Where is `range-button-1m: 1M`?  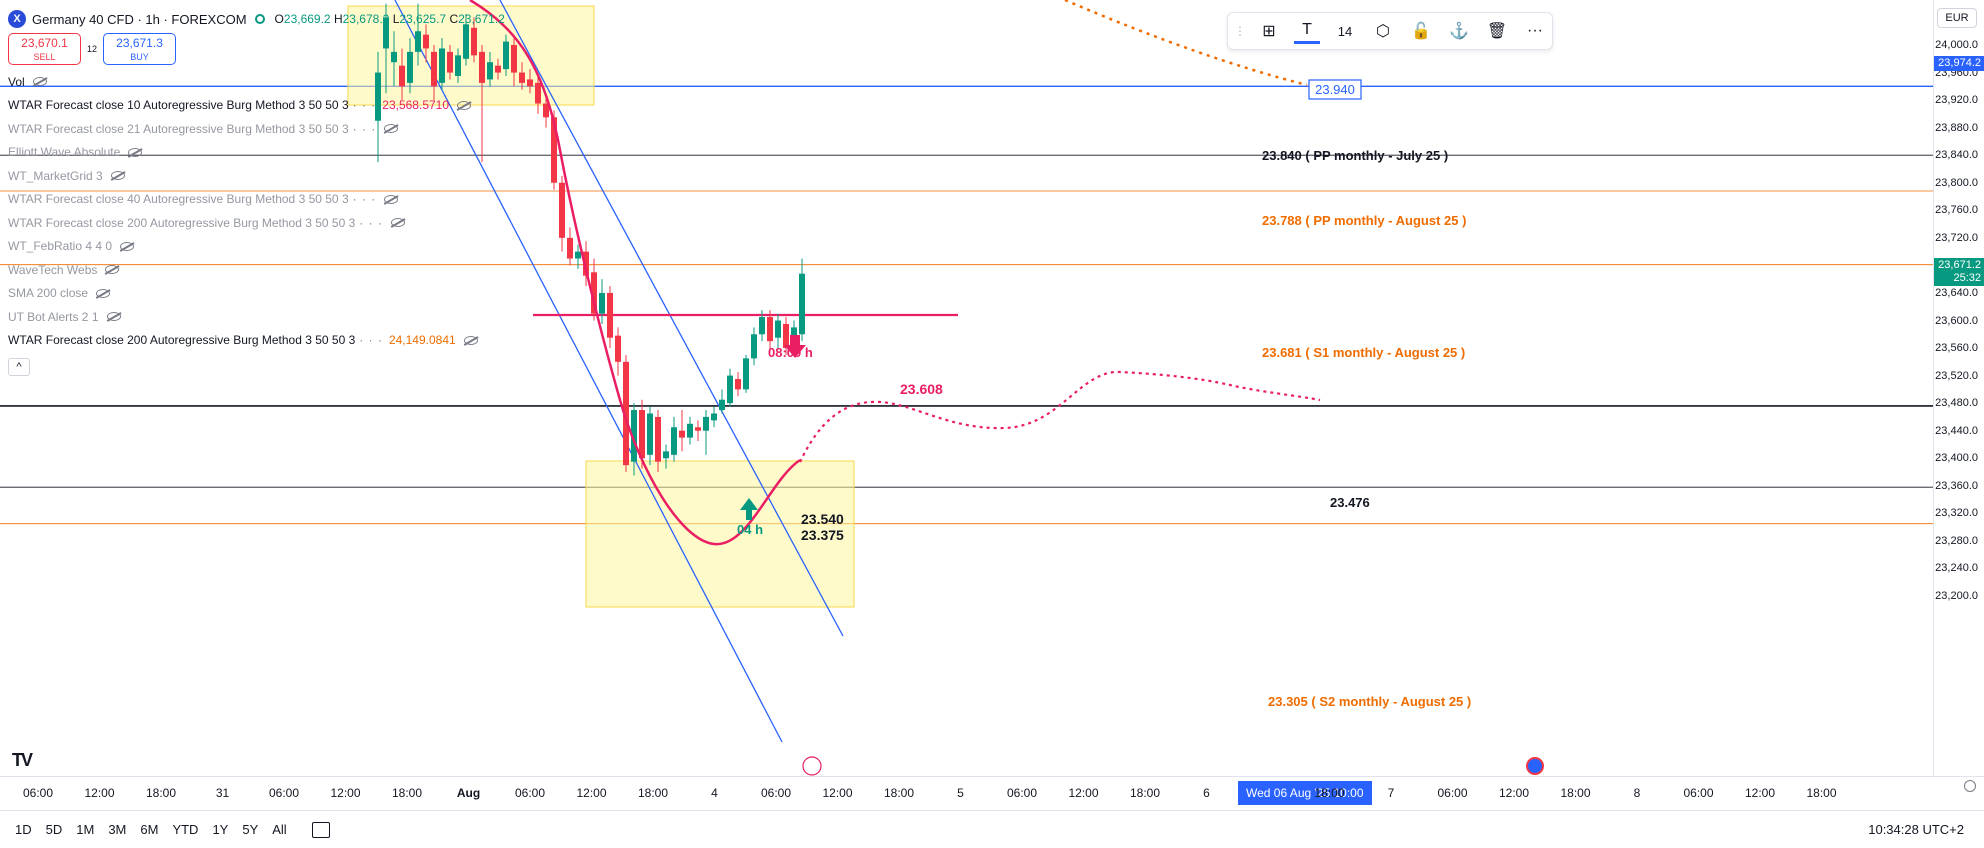
range-button-1m: 1M is located at coordinates (85, 829).